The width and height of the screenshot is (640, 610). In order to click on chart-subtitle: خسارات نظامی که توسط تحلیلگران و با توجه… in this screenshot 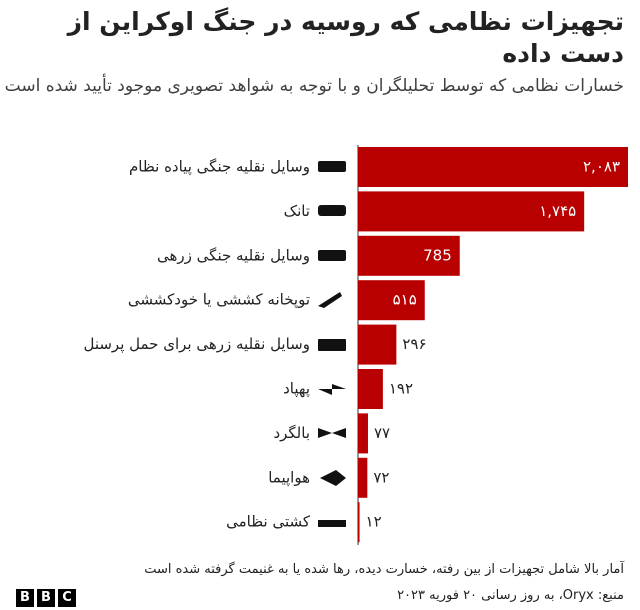, I will do `click(314, 86)`.